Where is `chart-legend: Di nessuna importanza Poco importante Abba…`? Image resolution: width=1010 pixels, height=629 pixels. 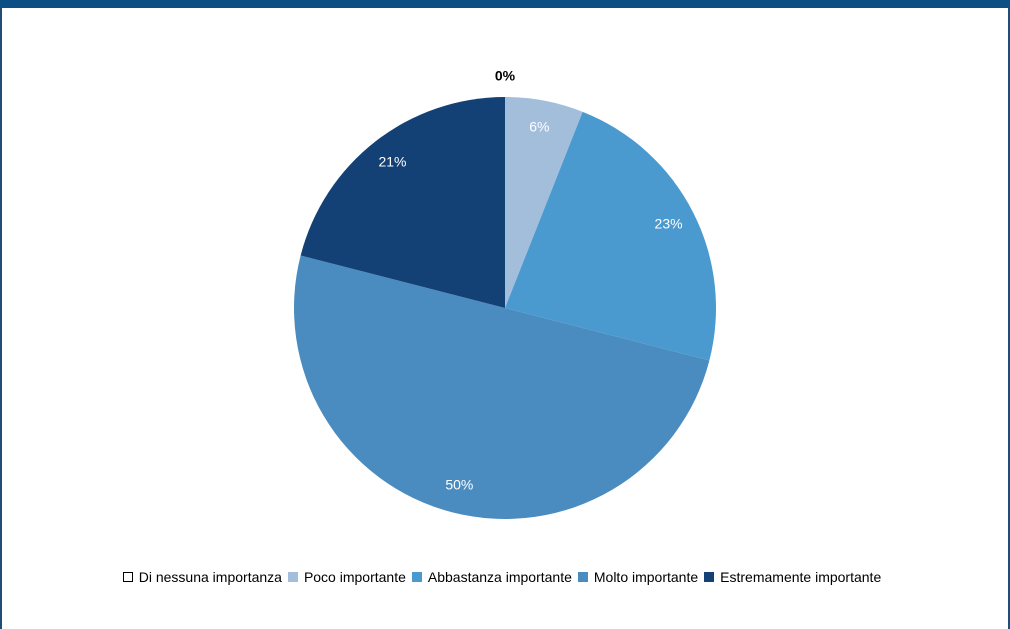 chart-legend: Di nessuna importanza Poco importante Abba… is located at coordinates (505, 577).